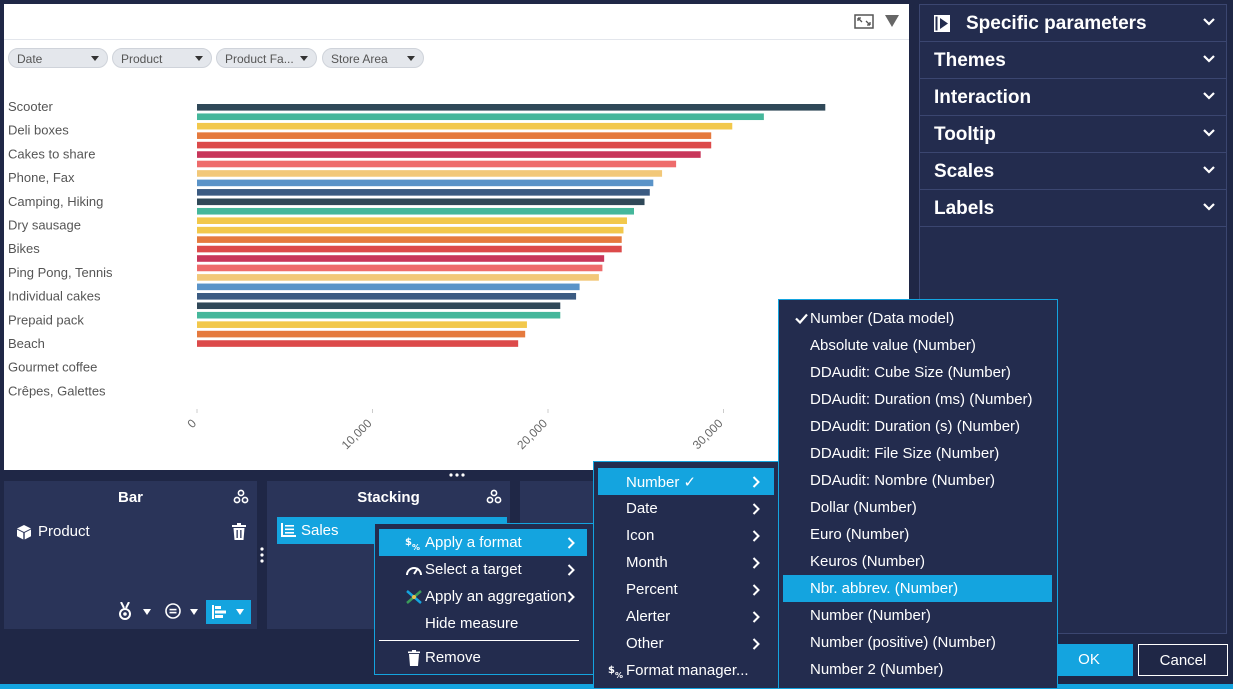  I want to click on bar-zone-title: Bar, so click(130, 497).